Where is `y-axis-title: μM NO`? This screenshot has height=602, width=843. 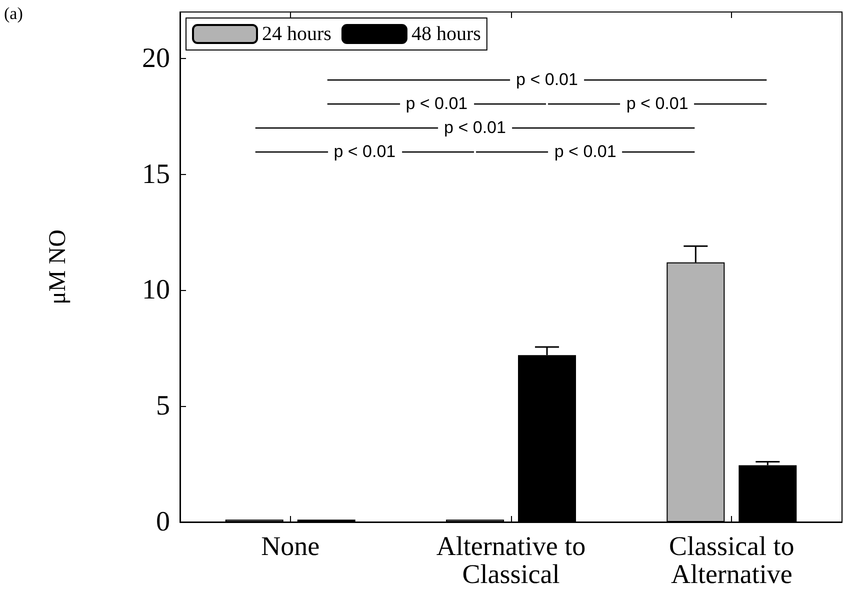 y-axis-title: μM NO is located at coordinates (58, 267).